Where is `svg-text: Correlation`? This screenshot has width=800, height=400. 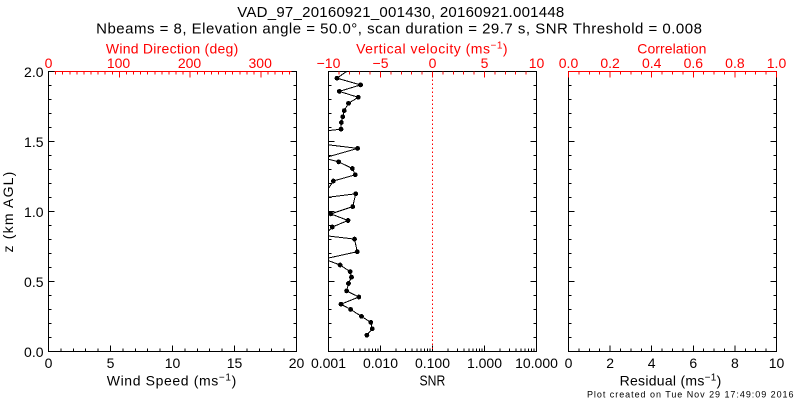
svg-text: Correlation is located at coordinates (671, 49).